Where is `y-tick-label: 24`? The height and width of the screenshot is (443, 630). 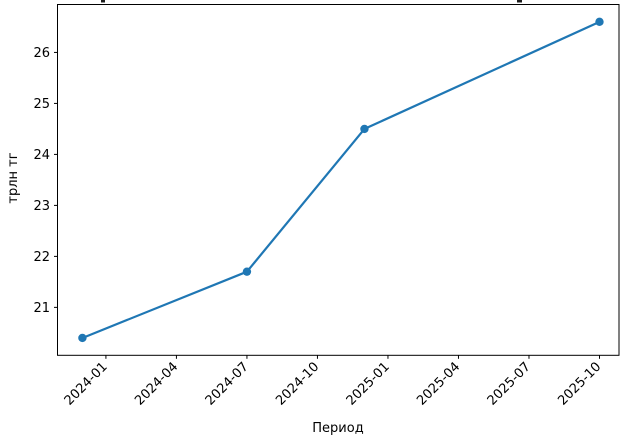 y-tick-label: 24 is located at coordinates (41, 155).